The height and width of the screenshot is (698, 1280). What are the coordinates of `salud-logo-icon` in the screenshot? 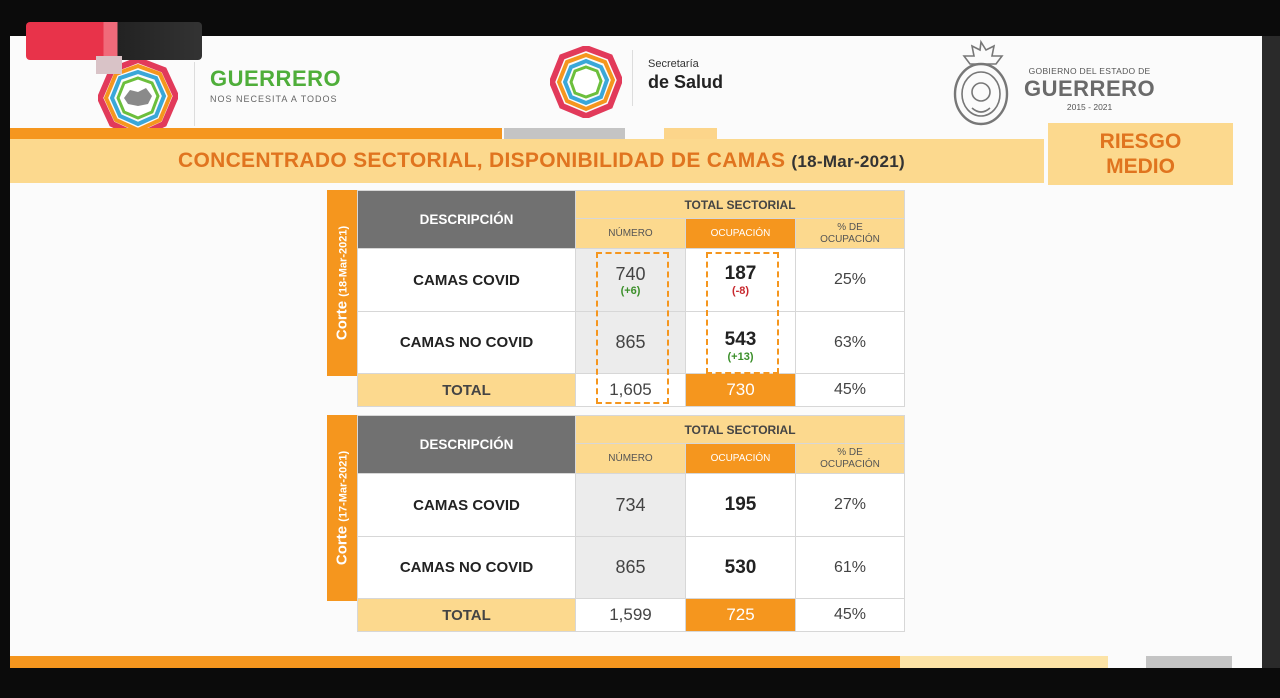 It's located at (586, 82).